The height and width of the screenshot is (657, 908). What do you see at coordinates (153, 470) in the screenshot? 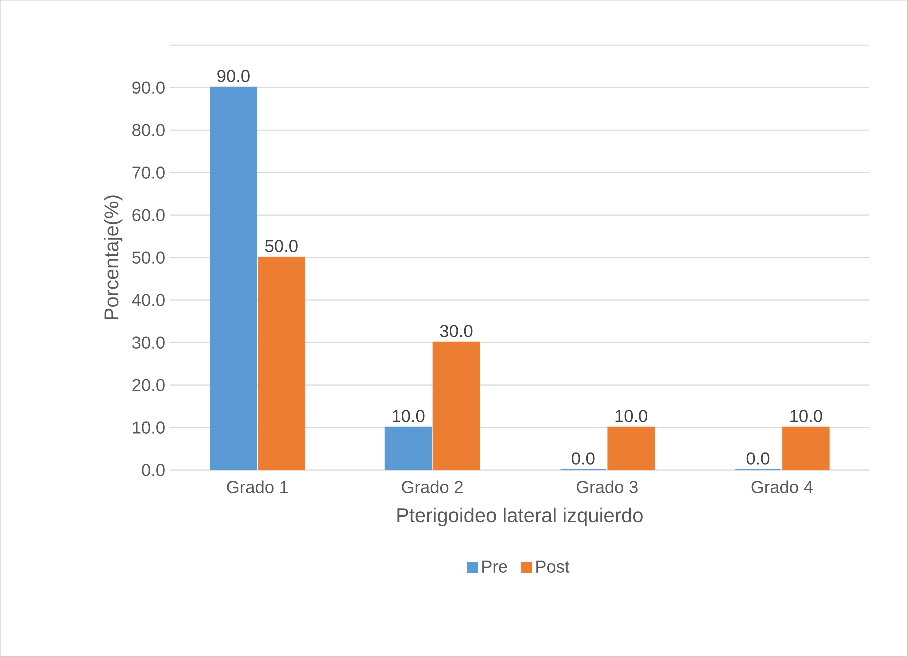
I see `y-tick-label: 0.0` at bounding box center [153, 470].